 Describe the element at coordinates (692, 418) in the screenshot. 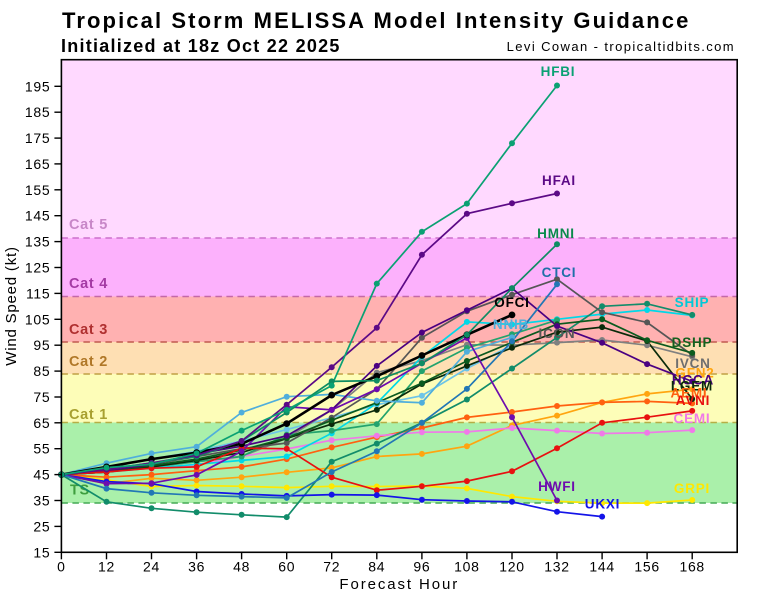

I see `svg-text: CEMI` at that location.